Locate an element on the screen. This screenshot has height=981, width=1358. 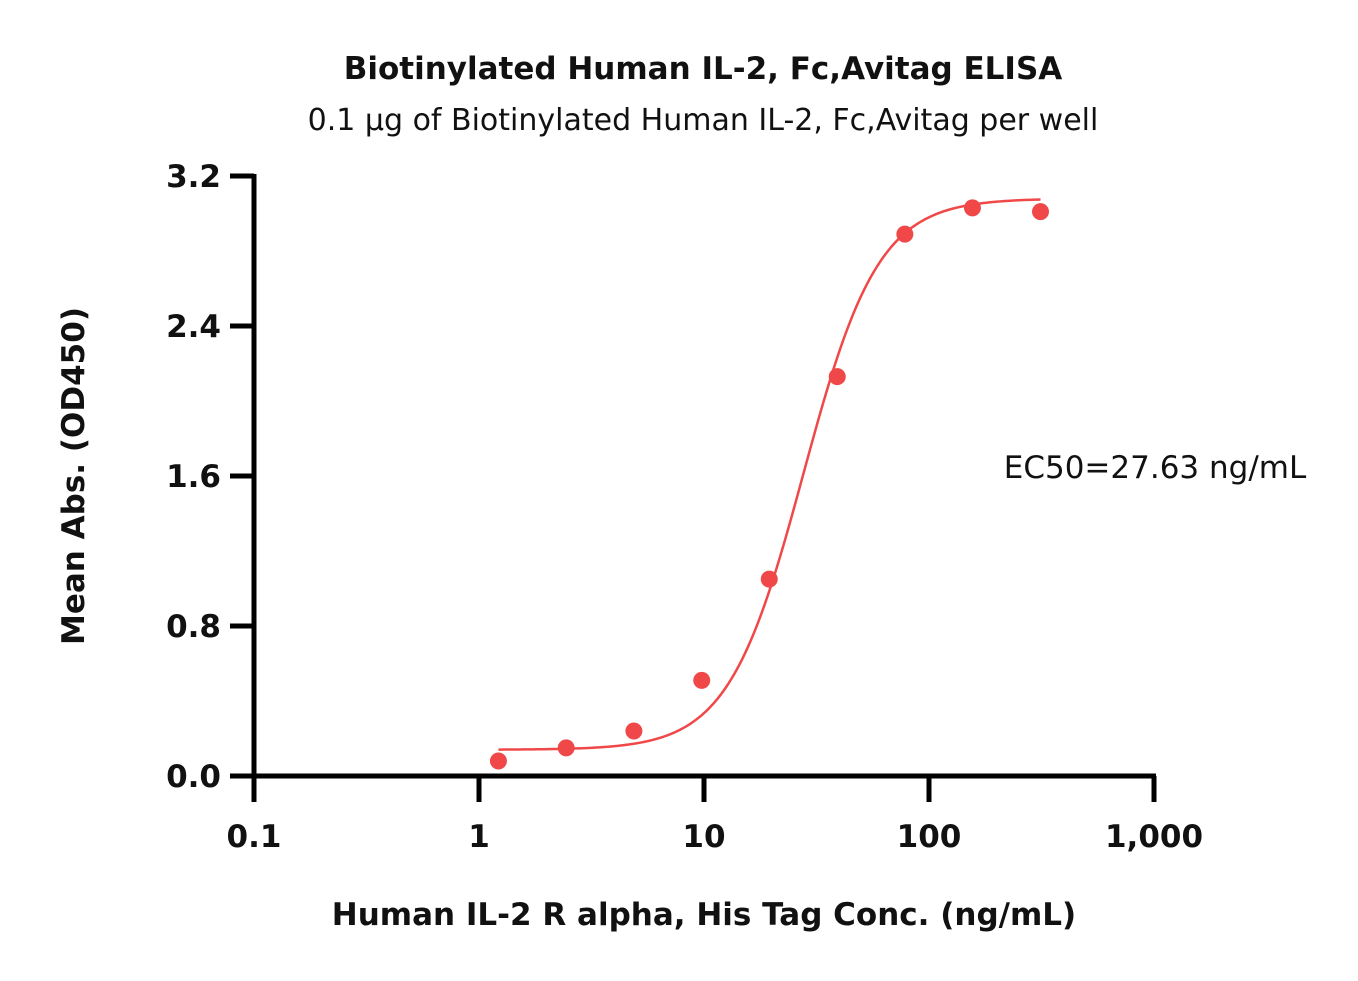
y-tick-label: 0.8 is located at coordinates (193, 627).